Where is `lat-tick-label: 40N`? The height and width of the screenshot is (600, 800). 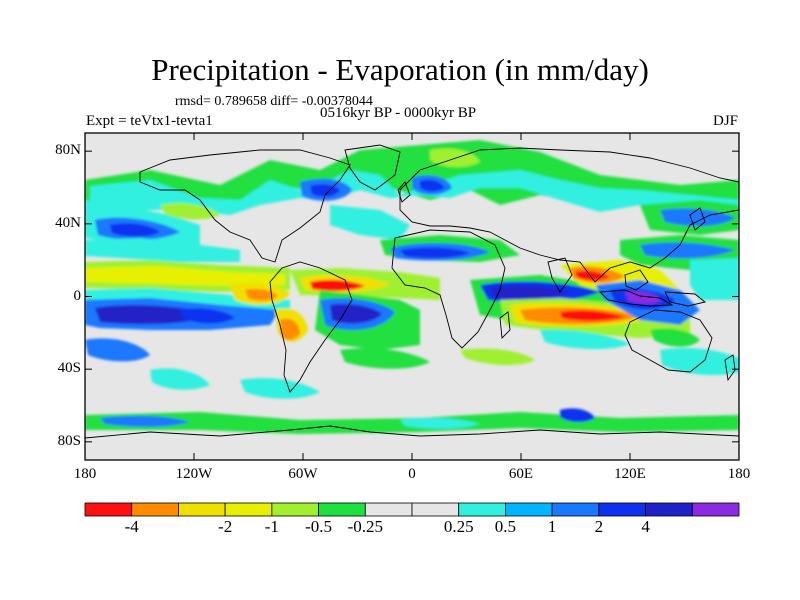
lat-tick-label: 40N is located at coordinates (68, 222).